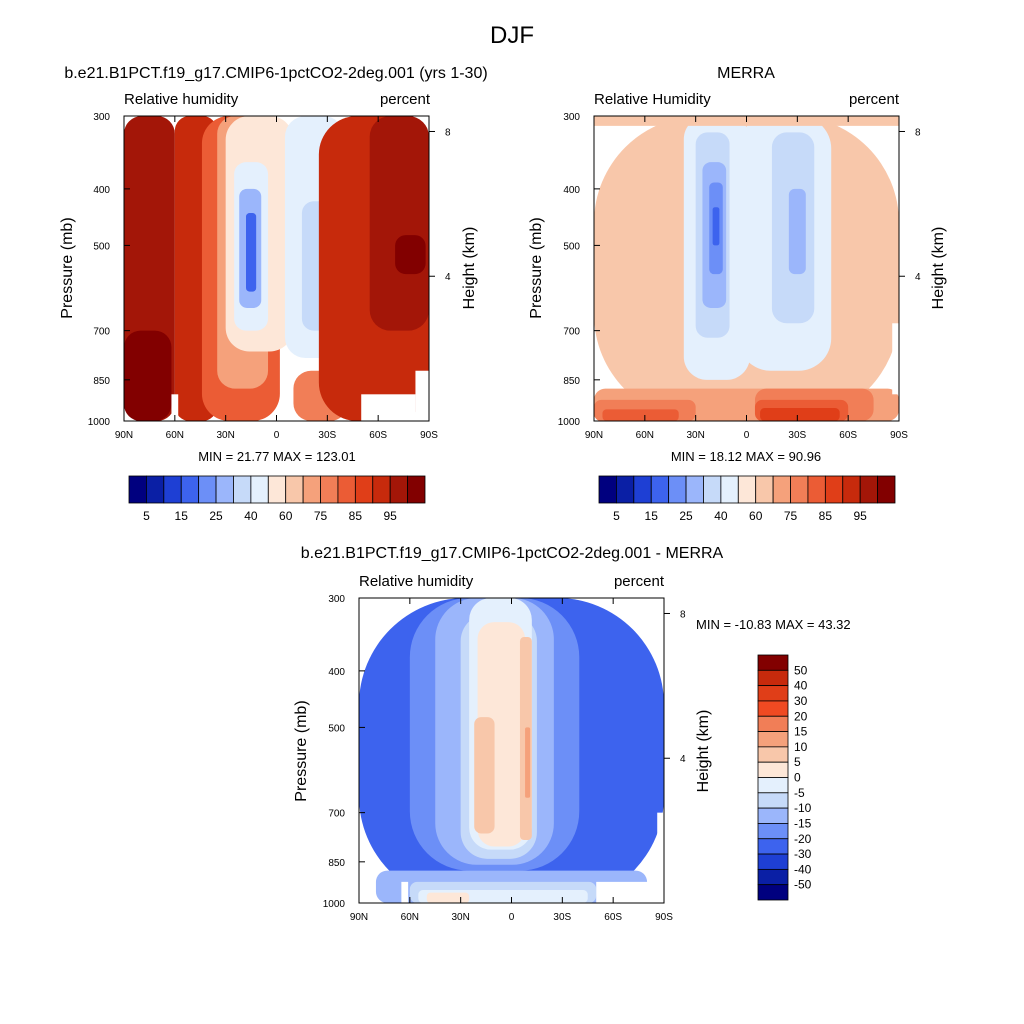 This screenshot has height=1024, width=1024. What do you see at coordinates (803, 808) in the screenshot?
I see `colorbar-label: -10` at bounding box center [803, 808].